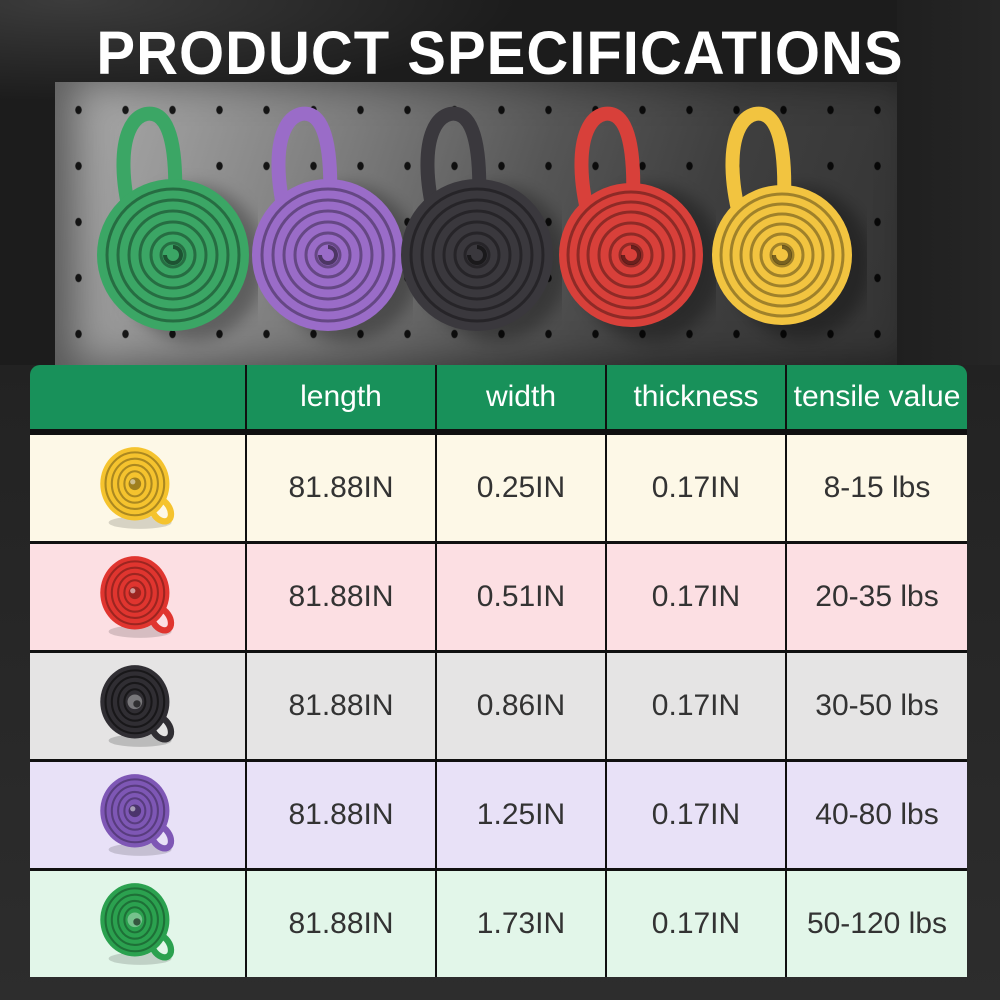 This screenshot has width=1000, height=1000. I want to click on cell-tensile-value: 20-35 lbs, so click(876, 597).